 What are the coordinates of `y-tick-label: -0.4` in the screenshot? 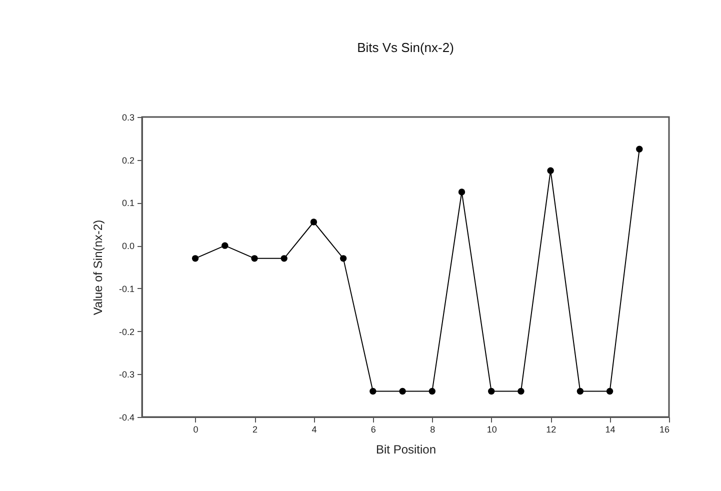 It's located at (126, 417).